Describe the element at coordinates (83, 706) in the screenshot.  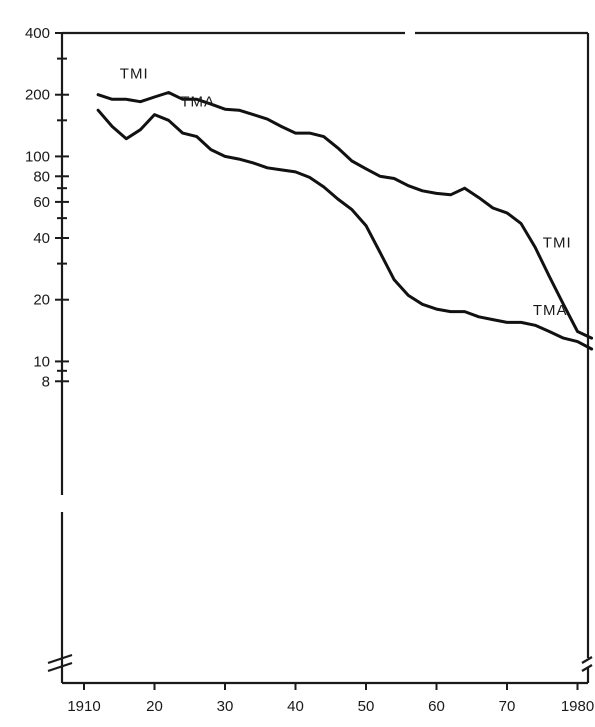
I see `x-tick-label: 1910` at that location.